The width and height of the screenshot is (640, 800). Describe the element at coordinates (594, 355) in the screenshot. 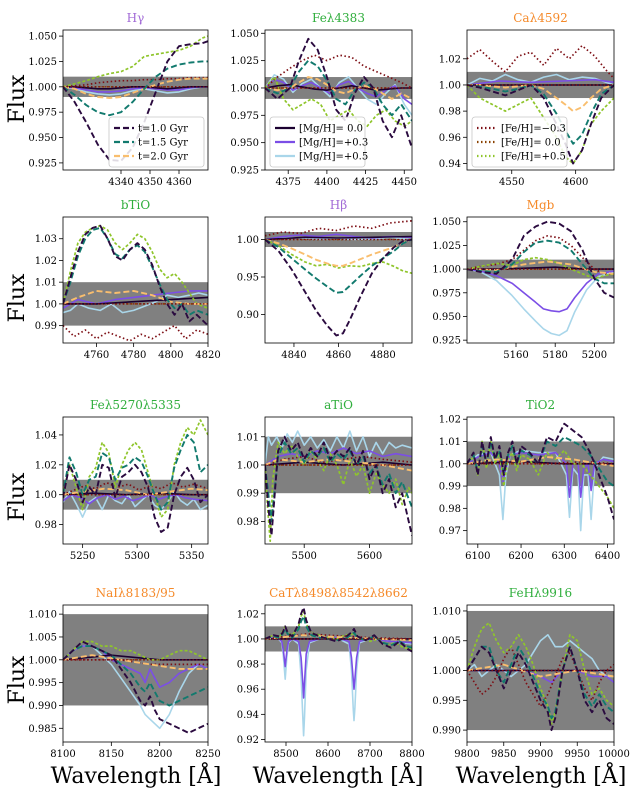

I see `x-tick-label: 5200` at that location.